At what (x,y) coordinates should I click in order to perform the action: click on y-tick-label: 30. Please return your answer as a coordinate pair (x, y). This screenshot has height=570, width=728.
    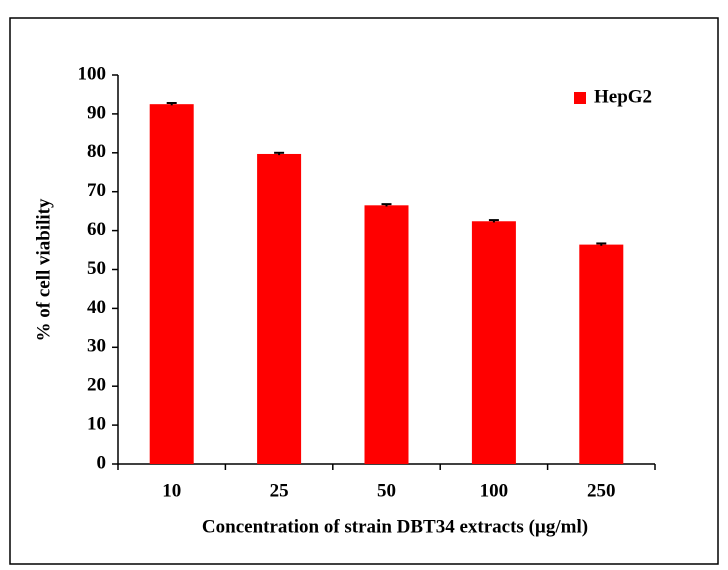
    Looking at the image, I should click on (96, 346).